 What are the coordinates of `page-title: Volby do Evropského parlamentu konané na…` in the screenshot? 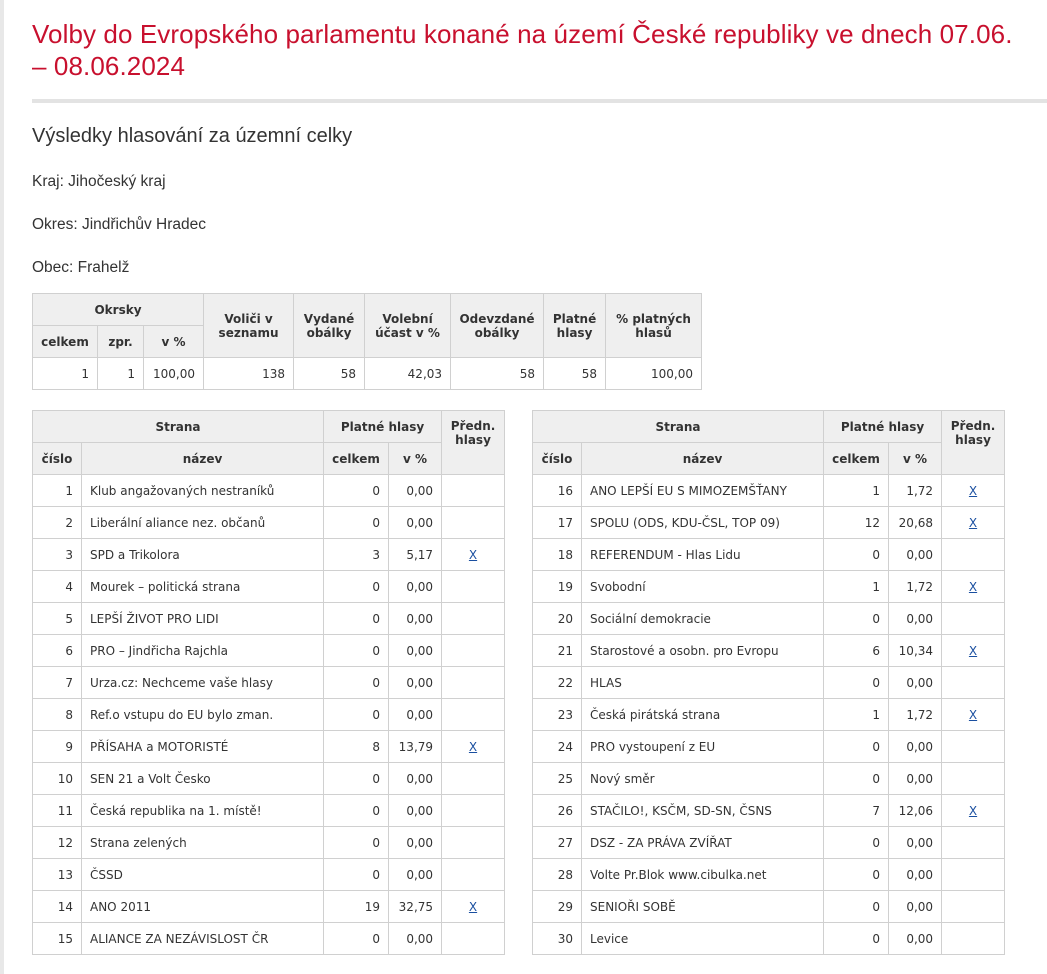 It's located at (522, 50).